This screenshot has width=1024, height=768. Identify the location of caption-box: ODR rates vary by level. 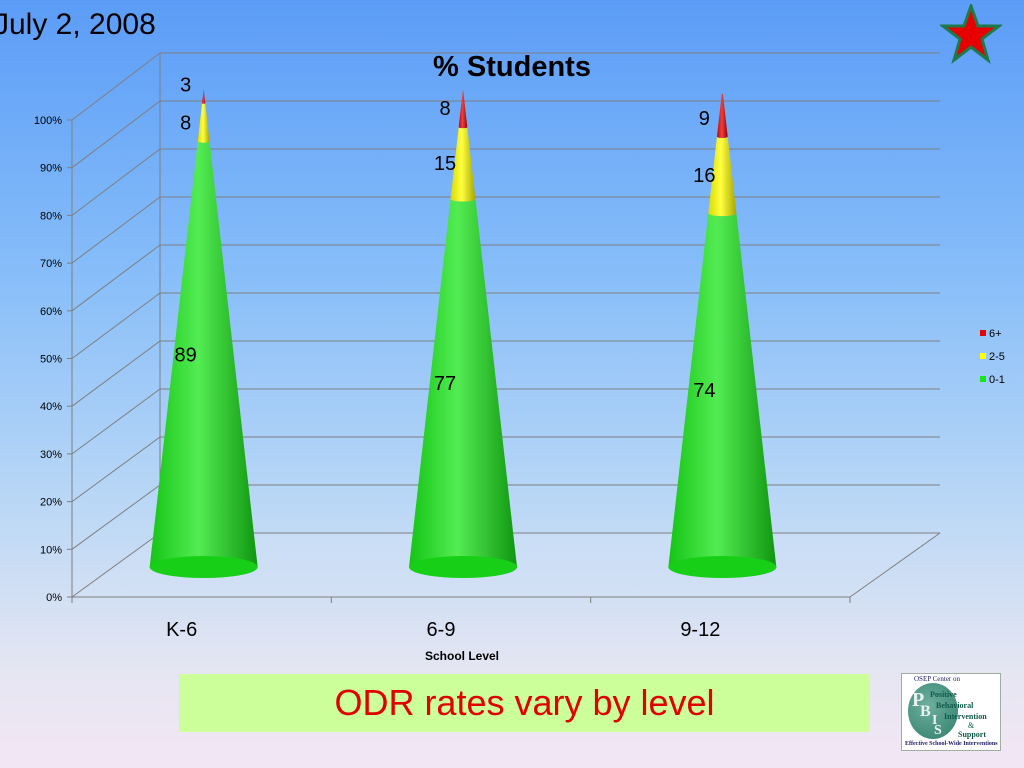
(524, 703).